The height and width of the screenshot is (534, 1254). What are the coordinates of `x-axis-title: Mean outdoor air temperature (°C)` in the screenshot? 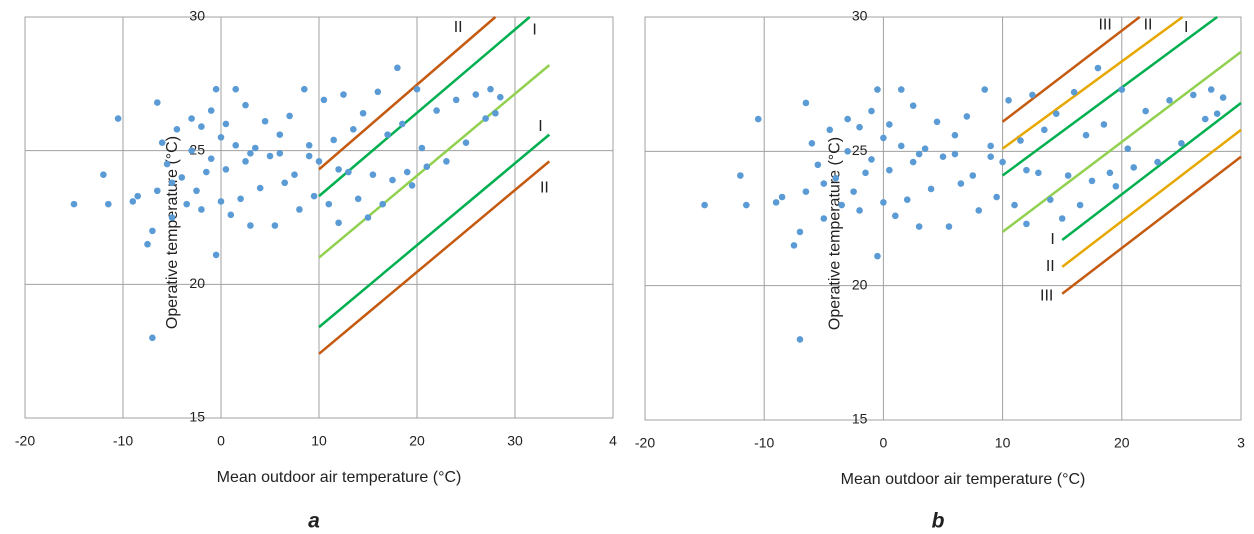 It's located at (339, 477).